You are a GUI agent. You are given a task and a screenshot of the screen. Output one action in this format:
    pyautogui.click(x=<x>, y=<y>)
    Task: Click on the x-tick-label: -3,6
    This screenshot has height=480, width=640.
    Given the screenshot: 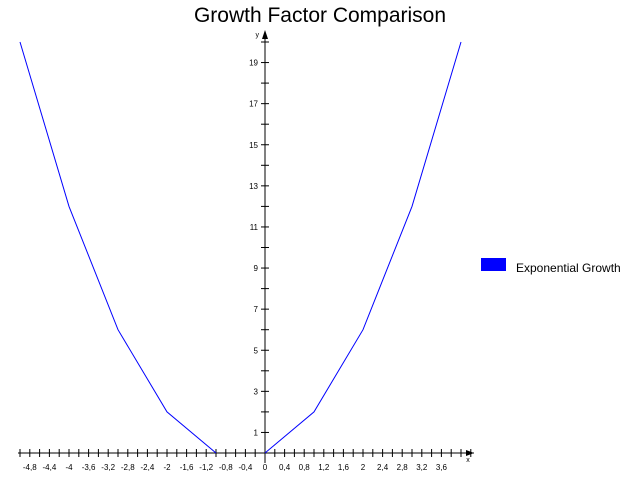 What is the action you would take?
    pyautogui.click(x=89, y=467)
    